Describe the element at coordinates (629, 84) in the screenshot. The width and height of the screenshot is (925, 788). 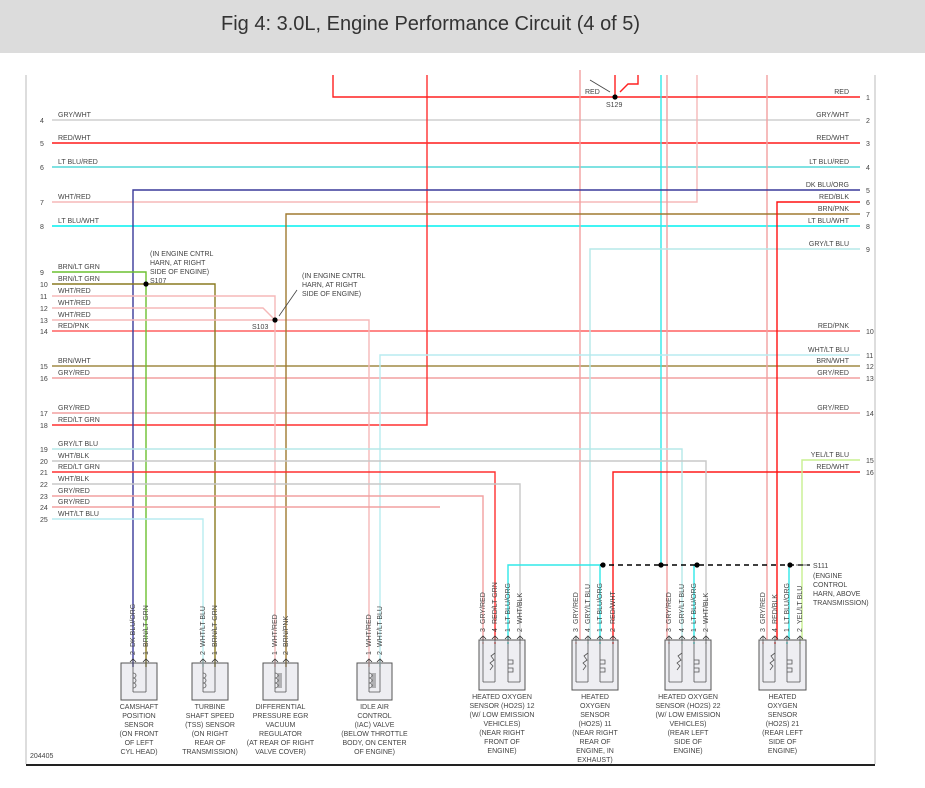
I see `wire-red-s129b` at that location.